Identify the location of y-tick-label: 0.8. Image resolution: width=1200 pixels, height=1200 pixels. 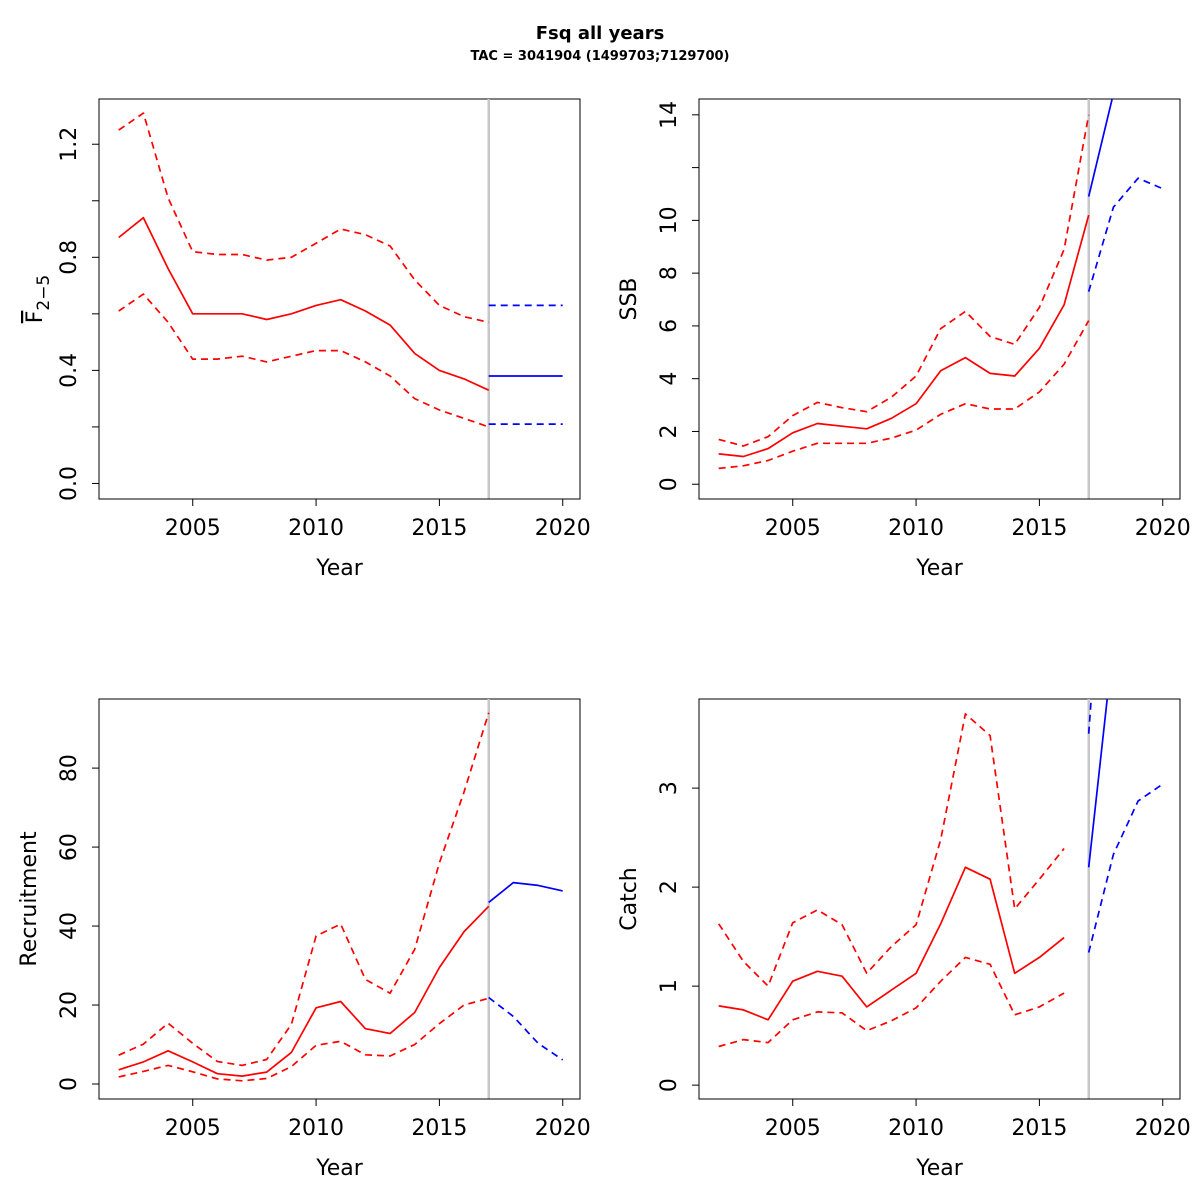
(69, 257).